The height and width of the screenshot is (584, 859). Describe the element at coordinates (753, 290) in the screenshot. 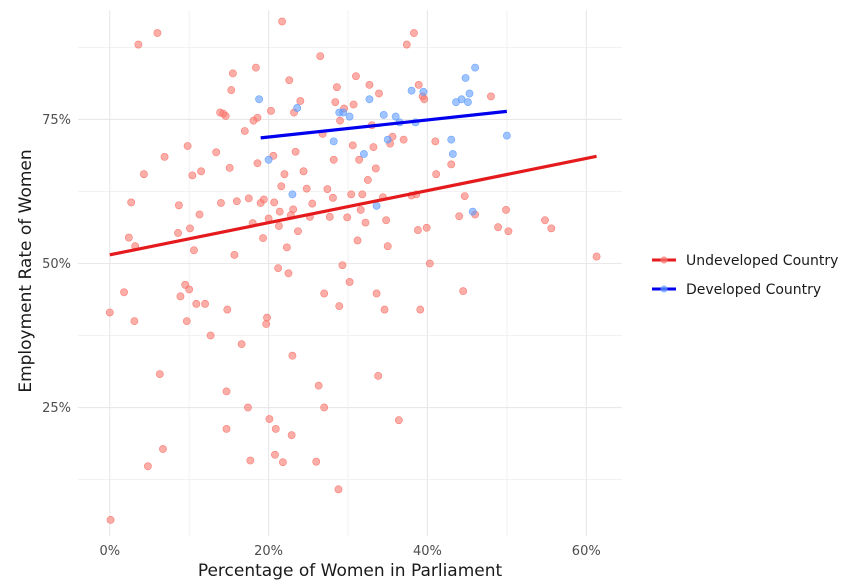

I see `legend-label: Developed Country` at that location.